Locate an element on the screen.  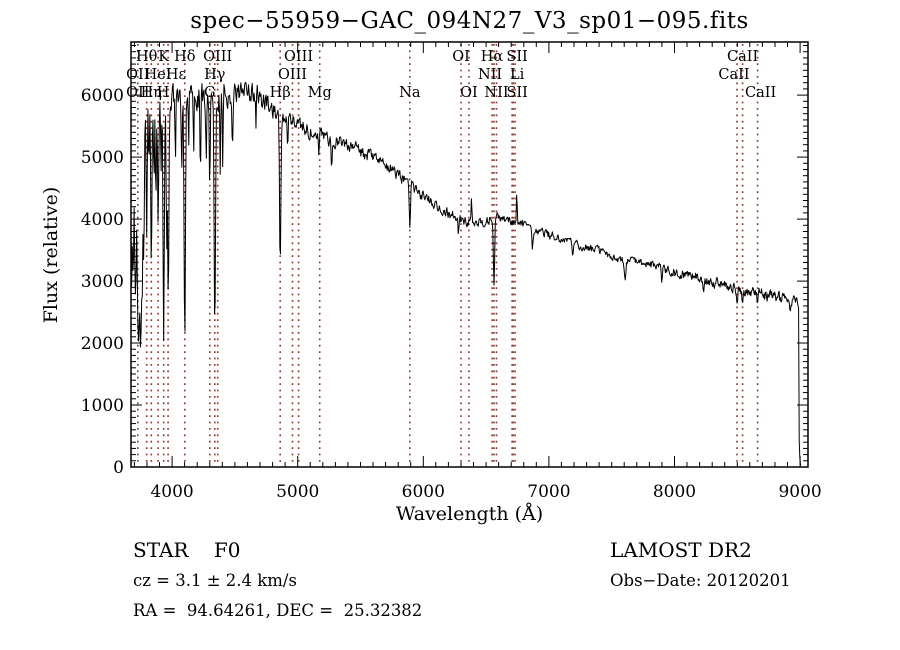
line-label: Hθ is located at coordinates (146, 57).